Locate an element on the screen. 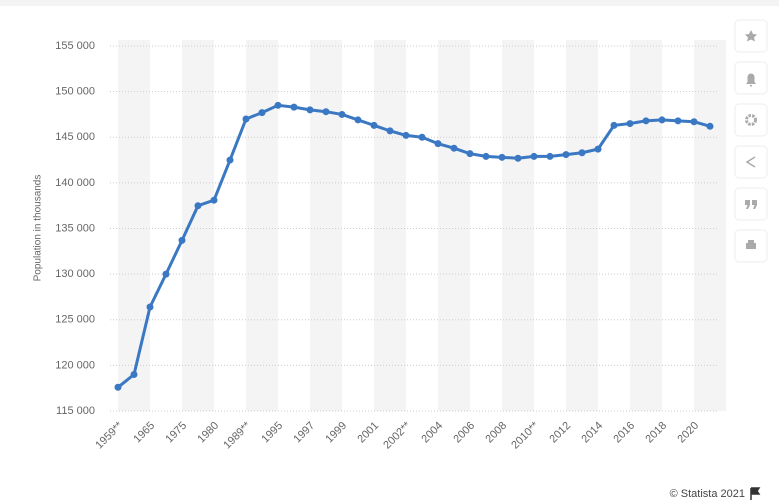 The height and width of the screenshot is (501, 779). x-tick-label: 2010** is located at coordinates (525, 435).